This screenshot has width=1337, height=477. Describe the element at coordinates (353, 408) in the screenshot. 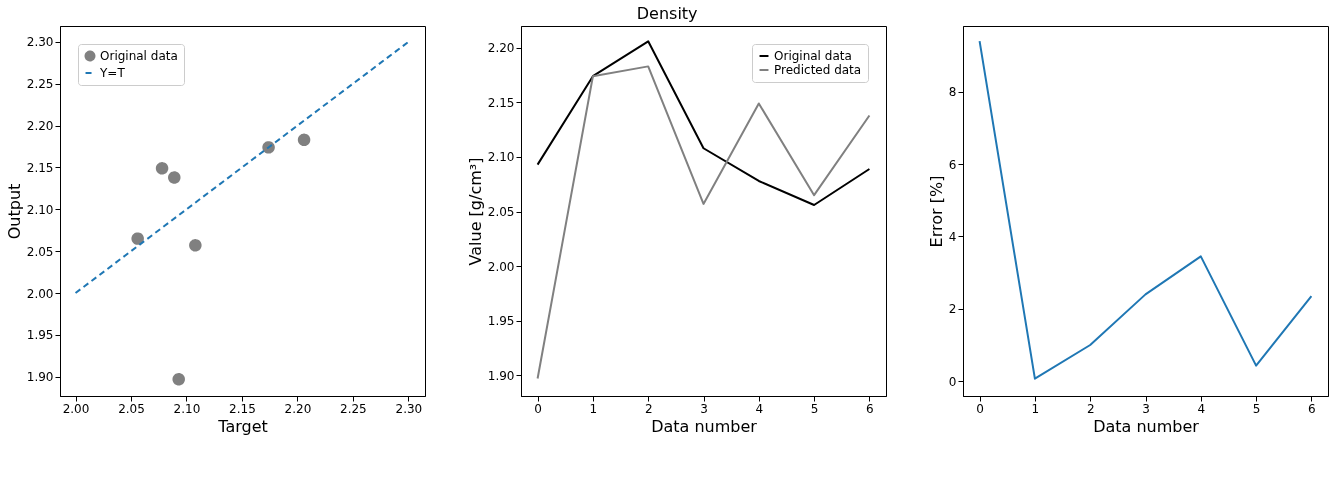

I see `x-tick-label: 2.25` at that location.